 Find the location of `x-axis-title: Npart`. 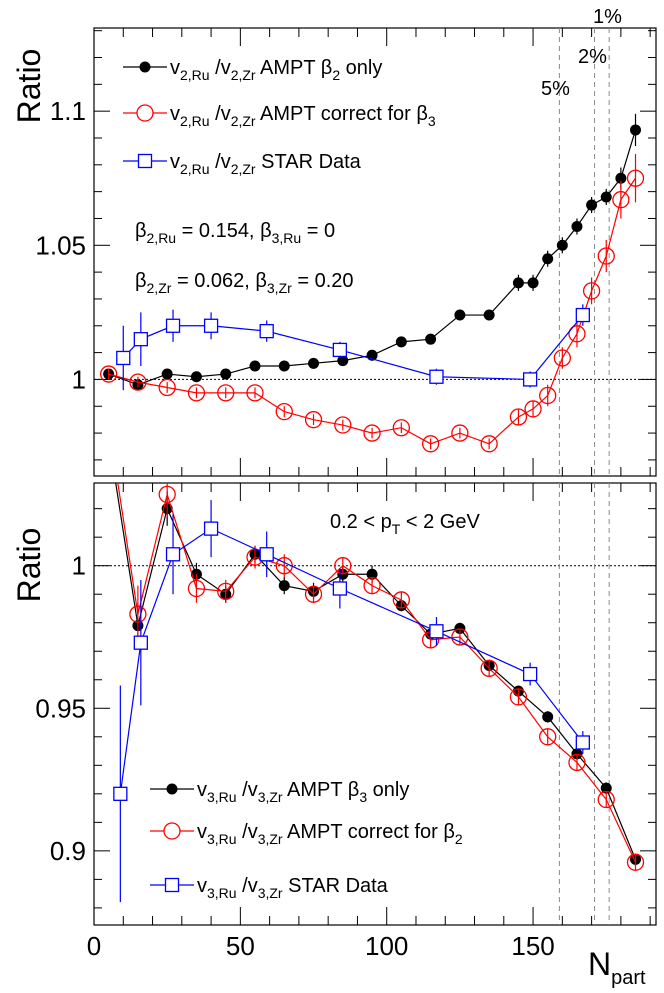

x-axis-title: Npart is located at coordinates (617, 967).